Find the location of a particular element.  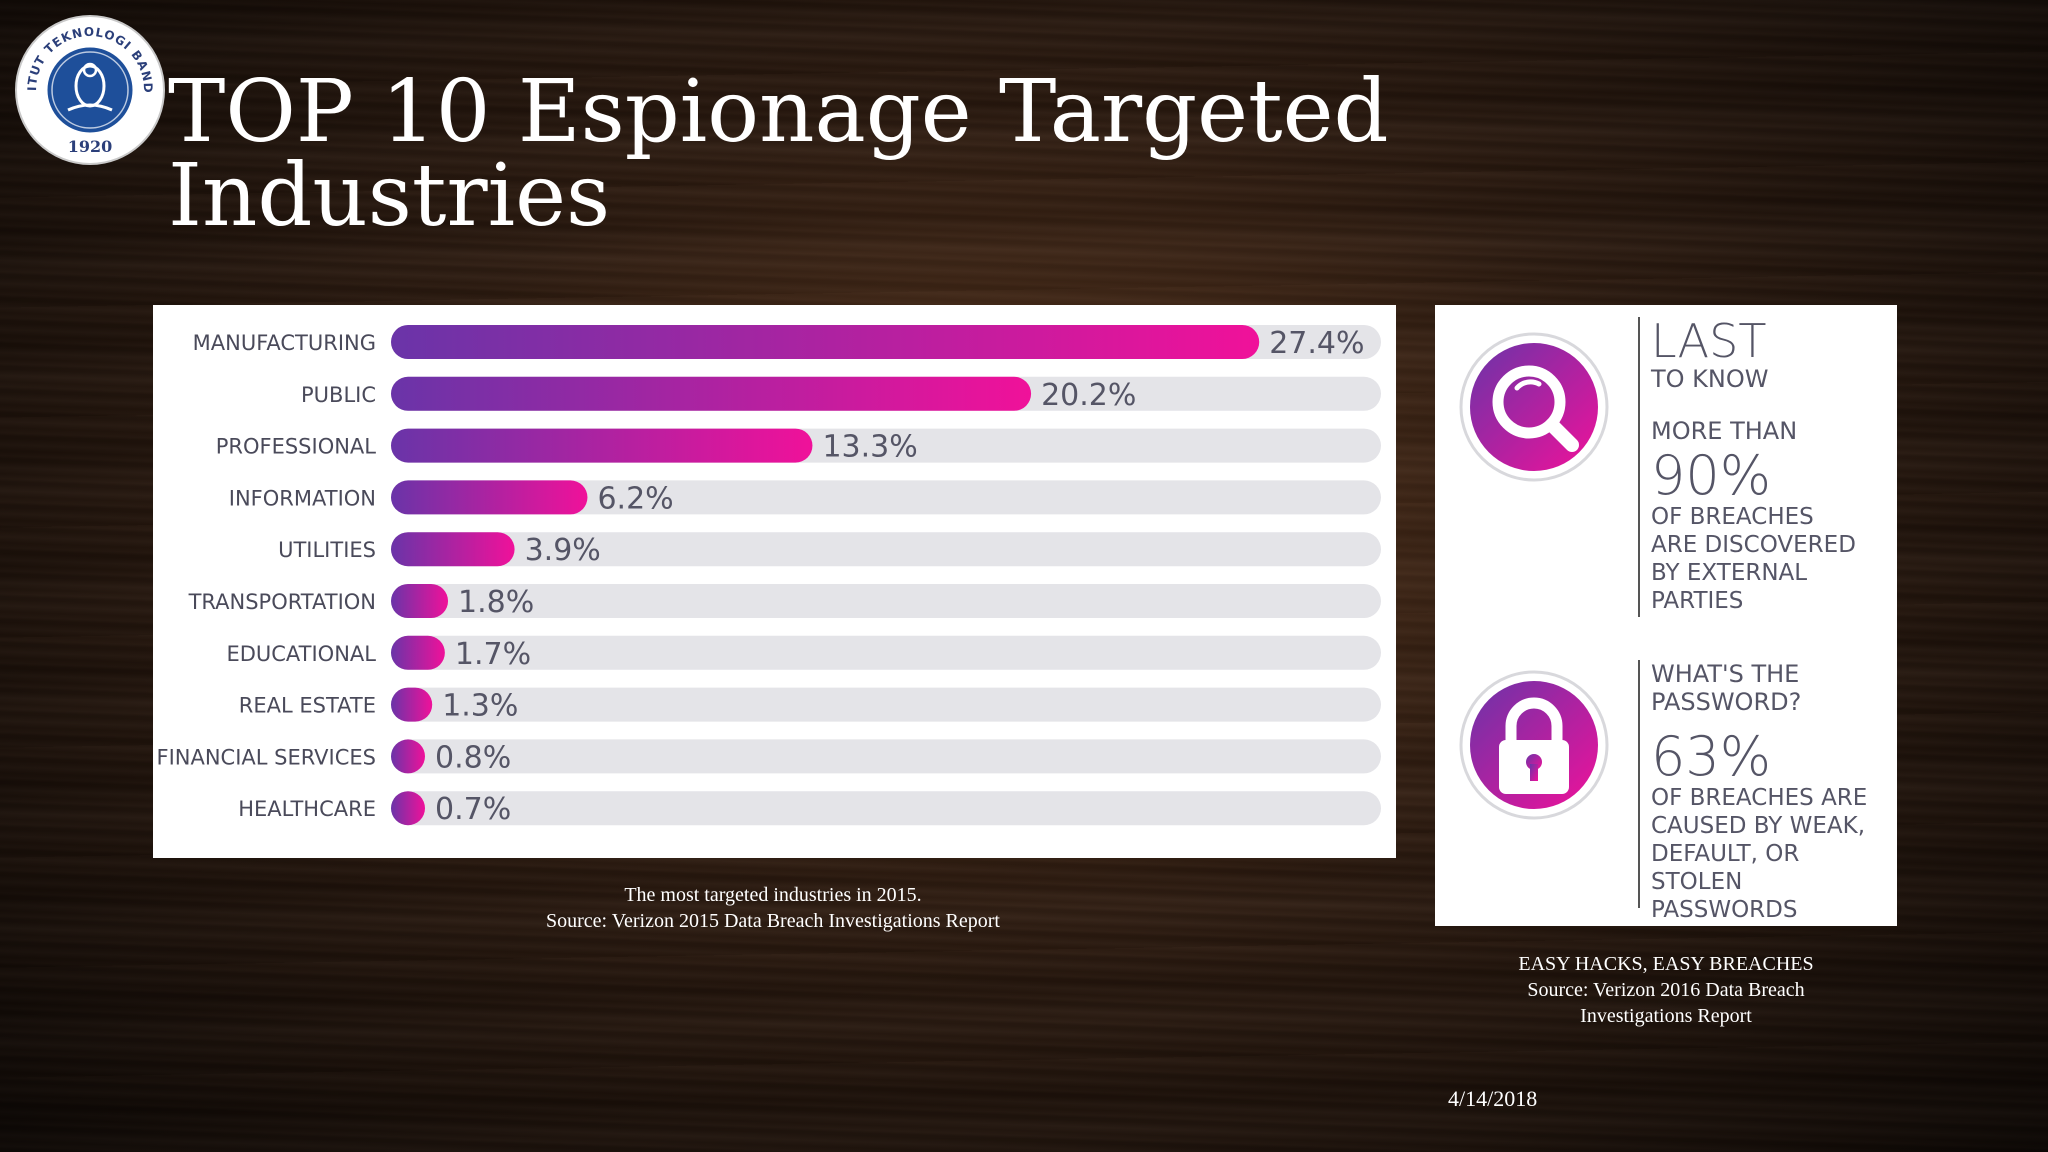

category-label: HEALTHCARE is located at coordinates (307, 809).